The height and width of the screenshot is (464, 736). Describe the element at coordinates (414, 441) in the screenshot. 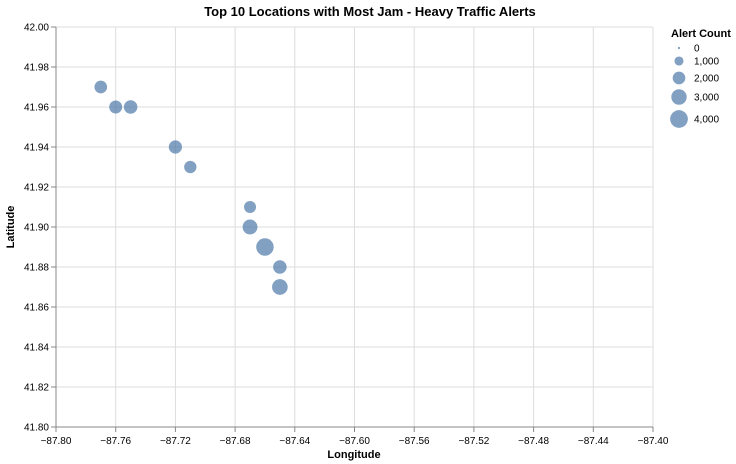

I see `x-tick-label: −87.56` at that location.